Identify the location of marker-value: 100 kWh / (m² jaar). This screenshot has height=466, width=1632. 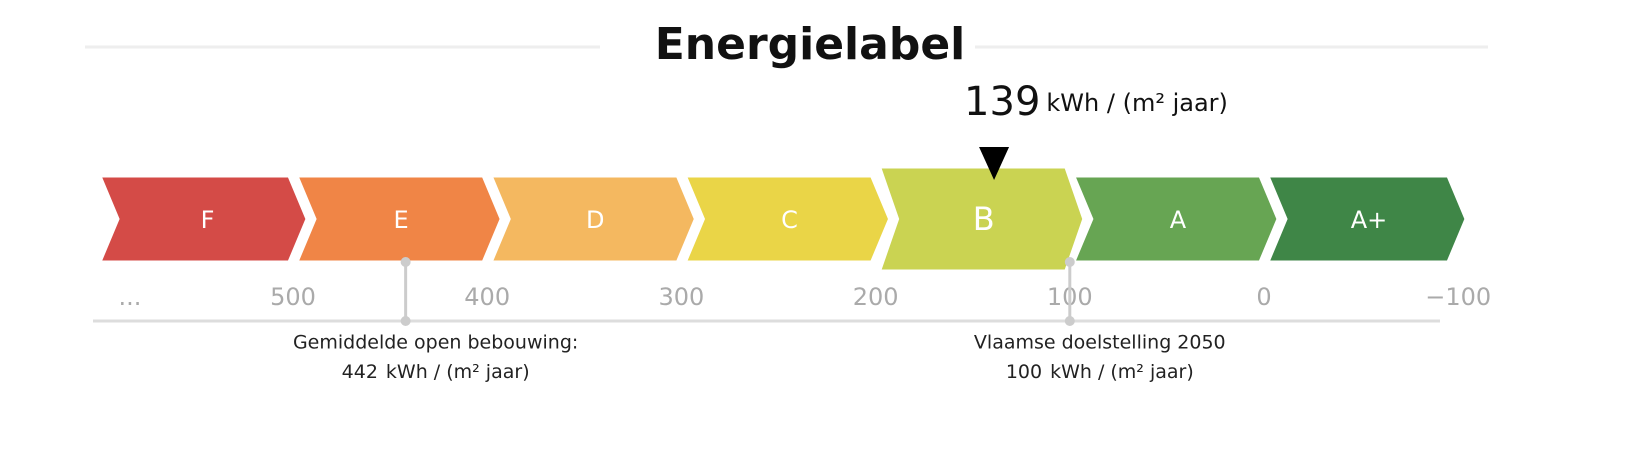
(1100, 372).